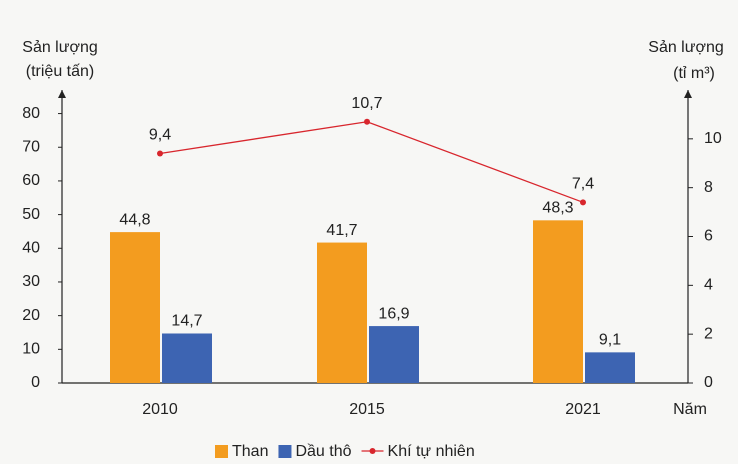 The image size is (738, 464). Describe the element at coordinates (685, 47) in the screenshot. I see `y2-axis-title: Sản lượng` at that location.